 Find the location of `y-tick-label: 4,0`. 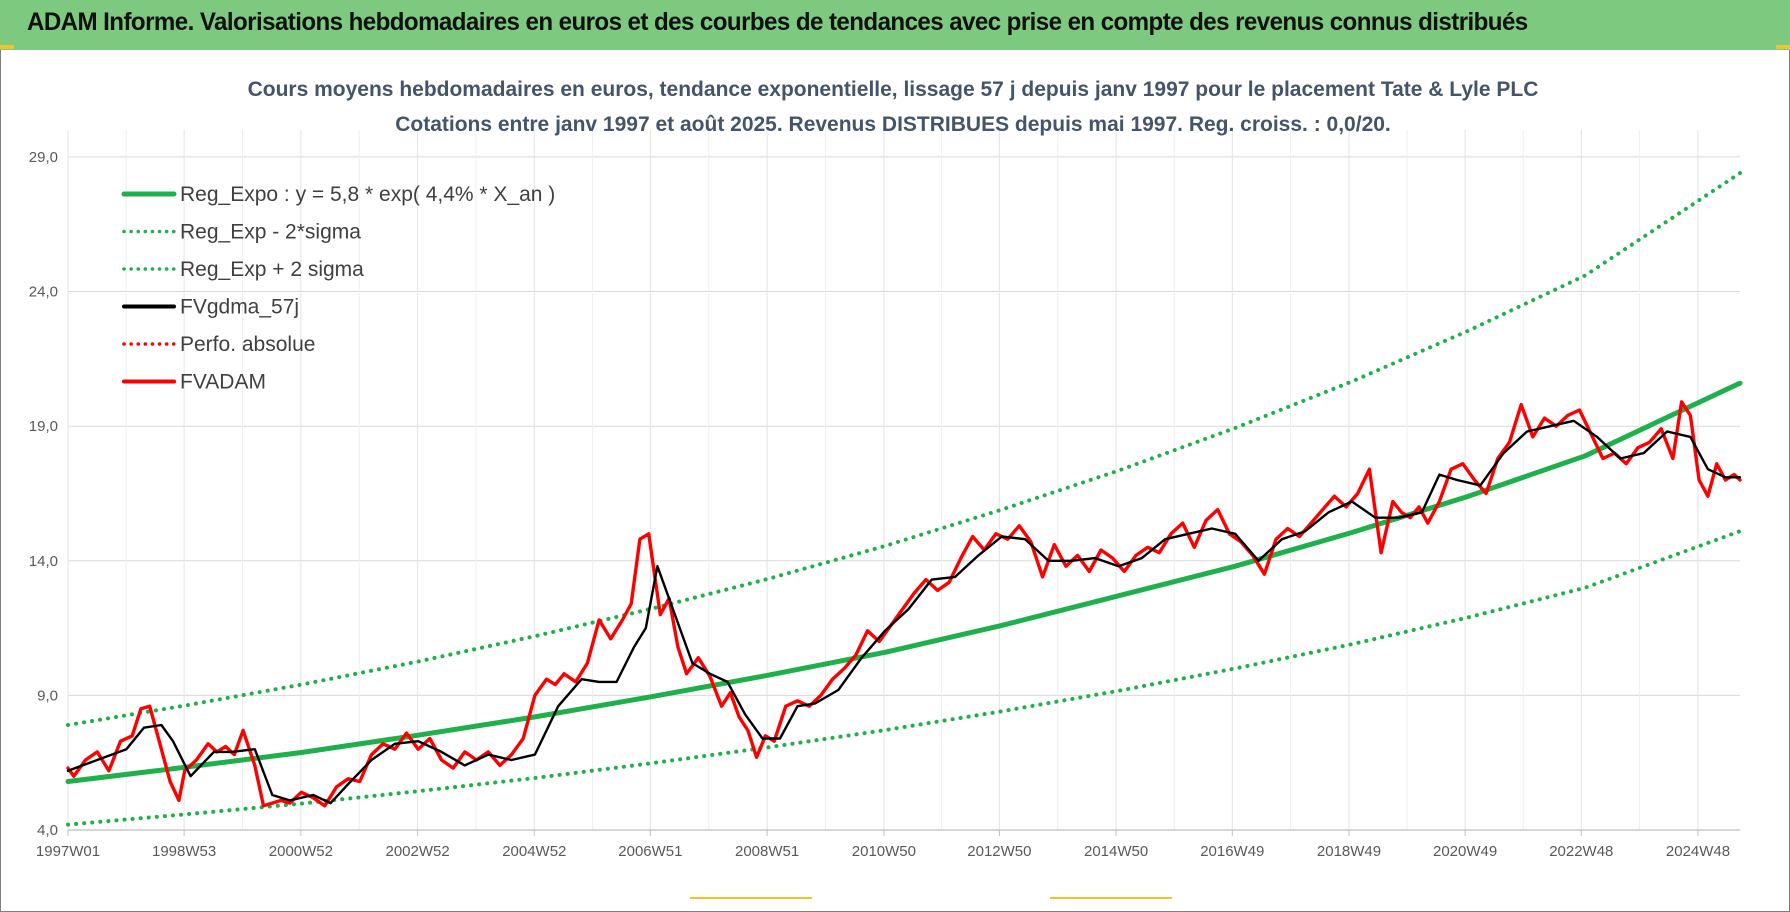

y-tick-label: 4,0 is located at coordinates (47, 830).